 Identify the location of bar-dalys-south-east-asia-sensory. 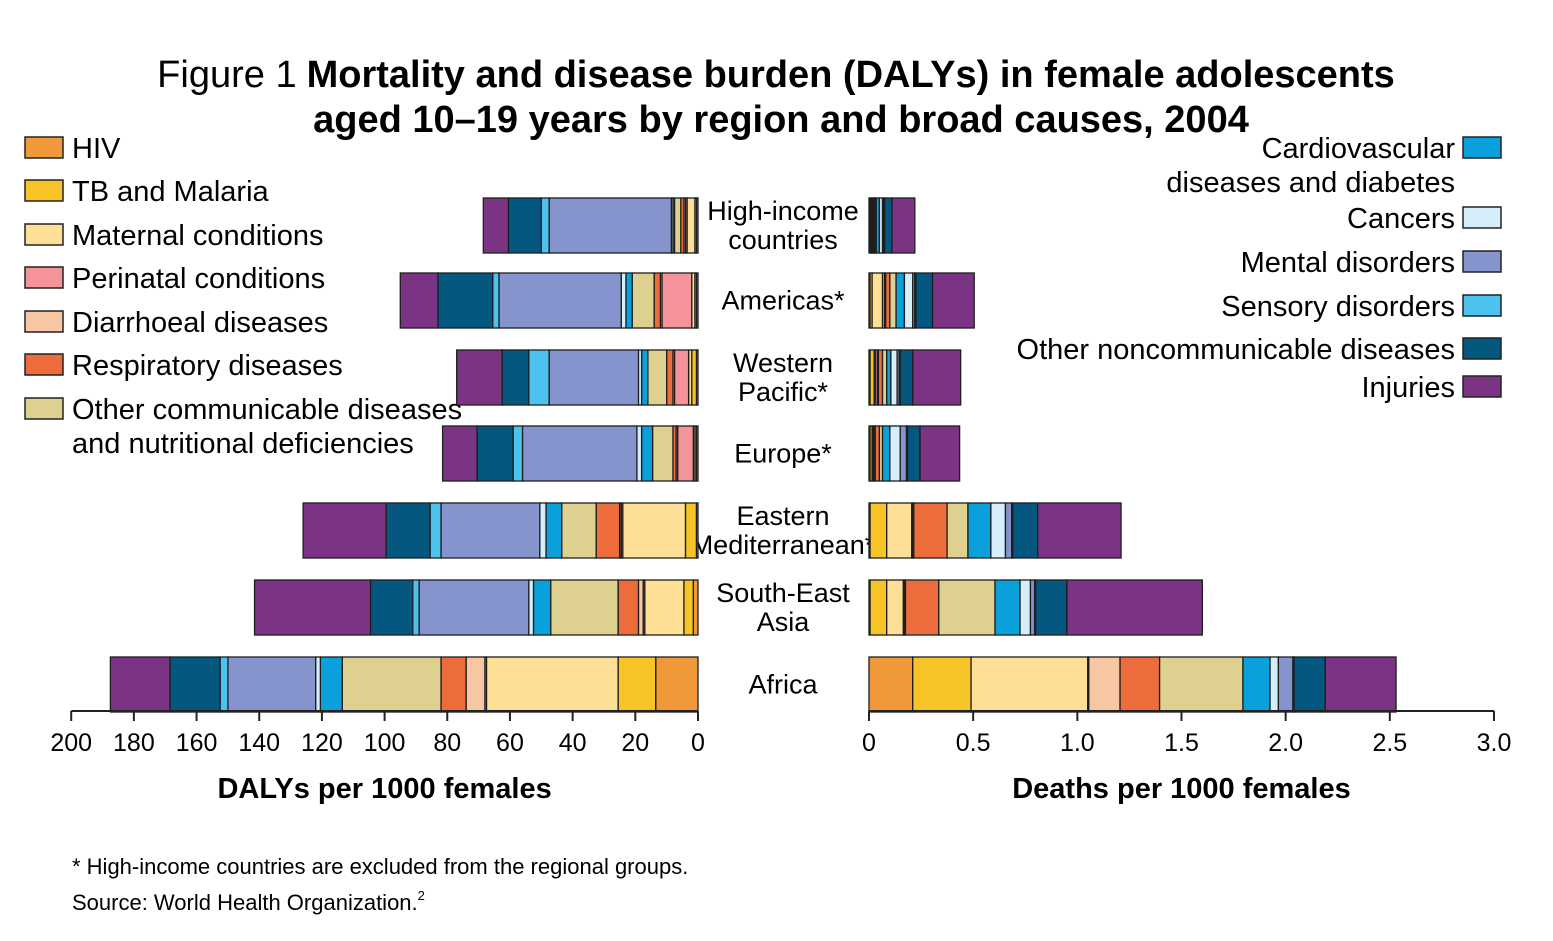
(416, 607).